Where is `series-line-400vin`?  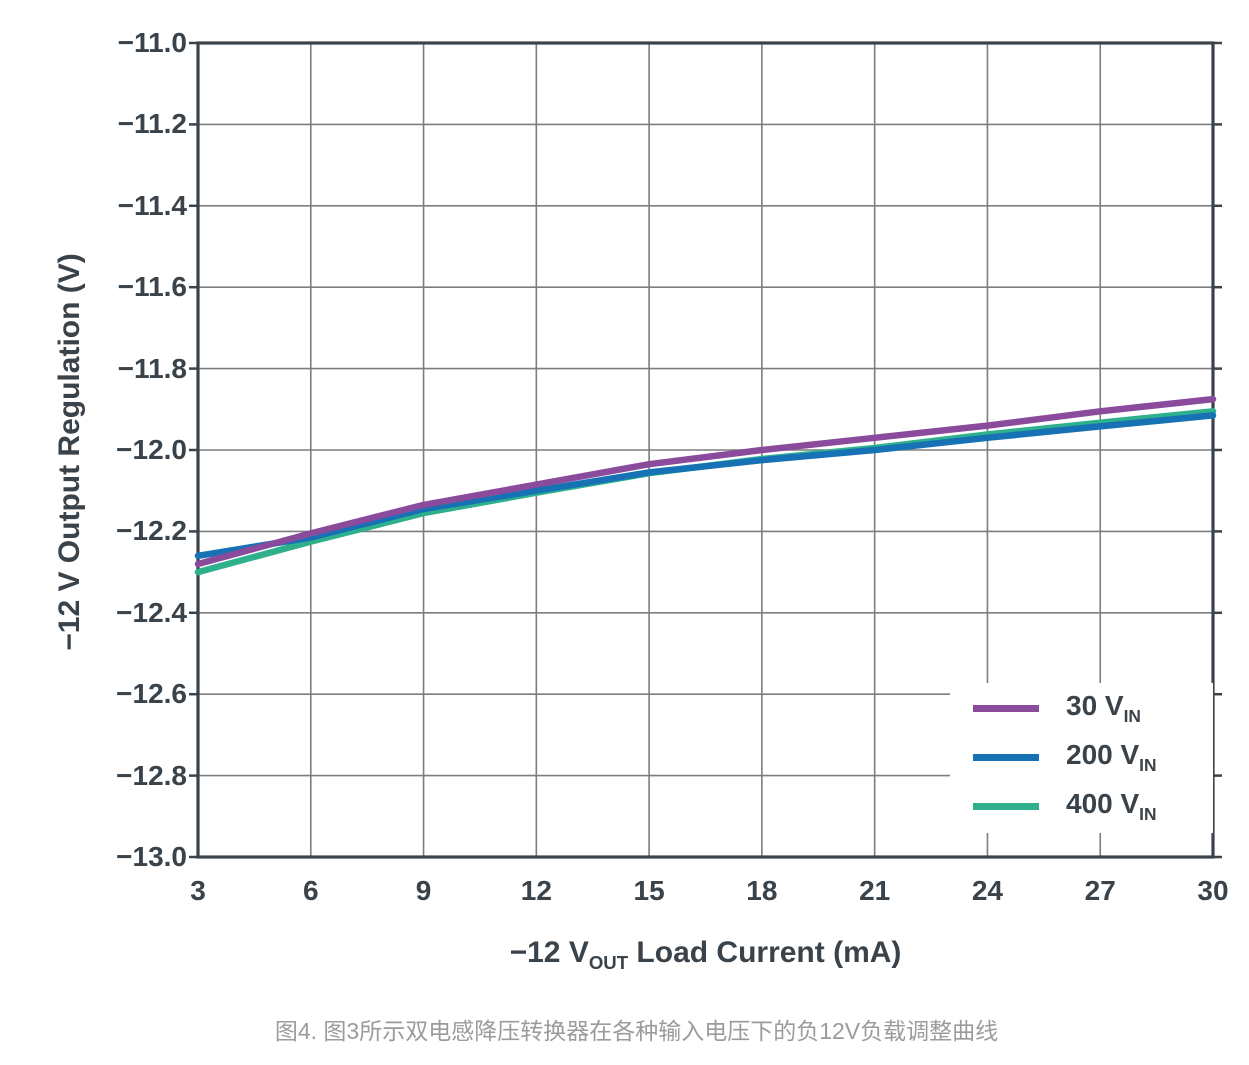 series-line-400vin is located at coordinates (705, 492).